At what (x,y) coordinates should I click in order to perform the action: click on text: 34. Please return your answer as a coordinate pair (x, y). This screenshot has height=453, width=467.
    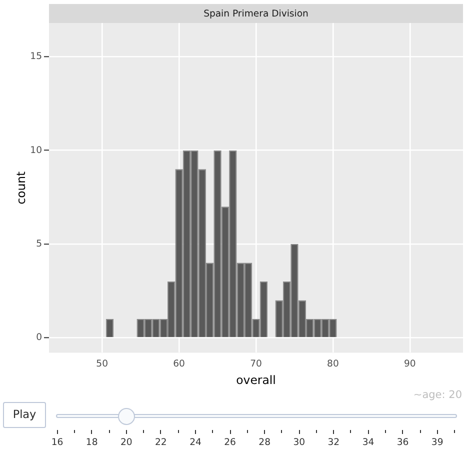
    Looking at the image, I should click on (368, 443).